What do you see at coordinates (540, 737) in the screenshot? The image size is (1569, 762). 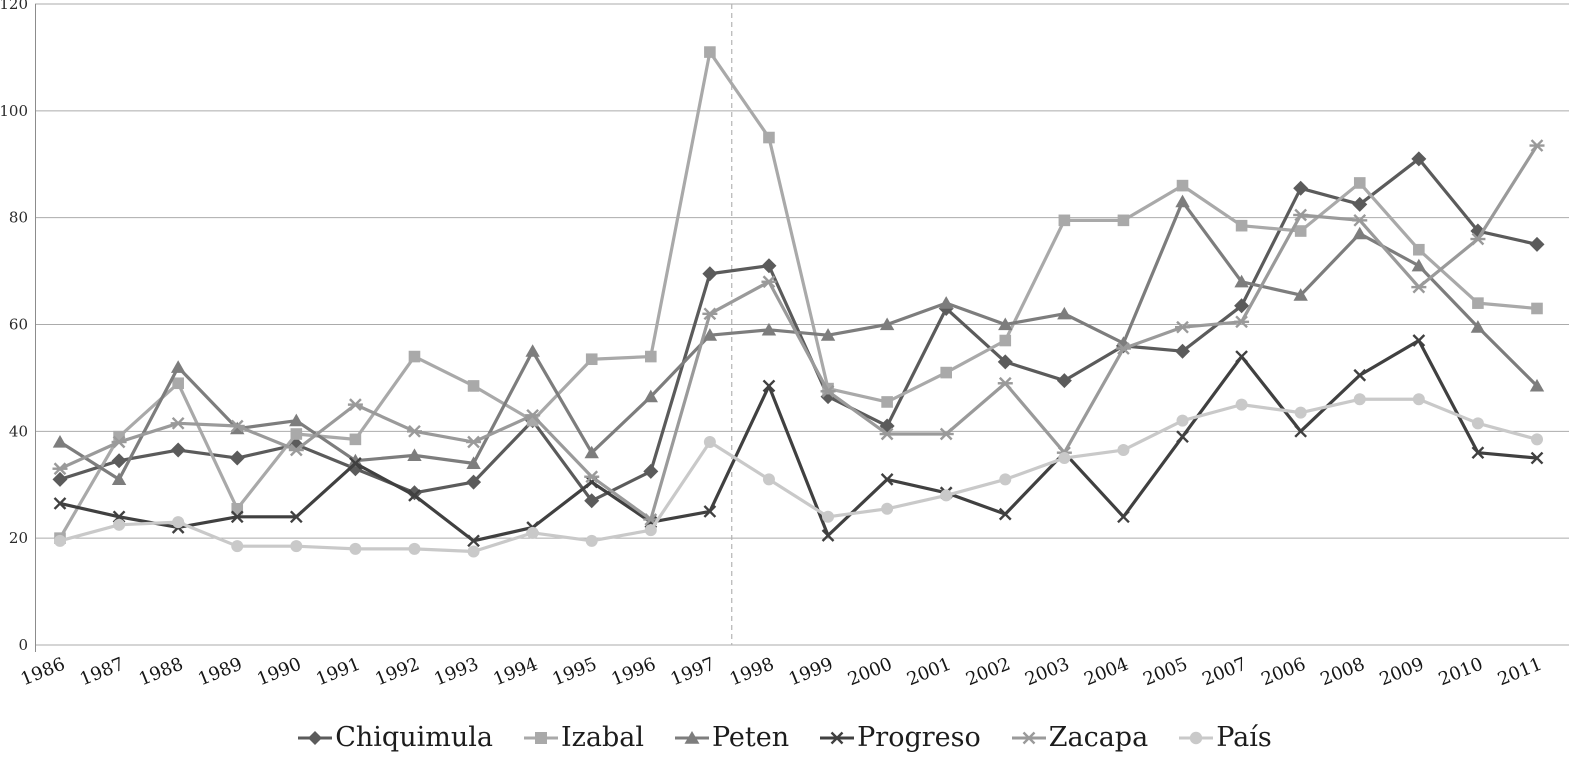 I see `legend-marker-square-icon` at bounding box center [540, 737].